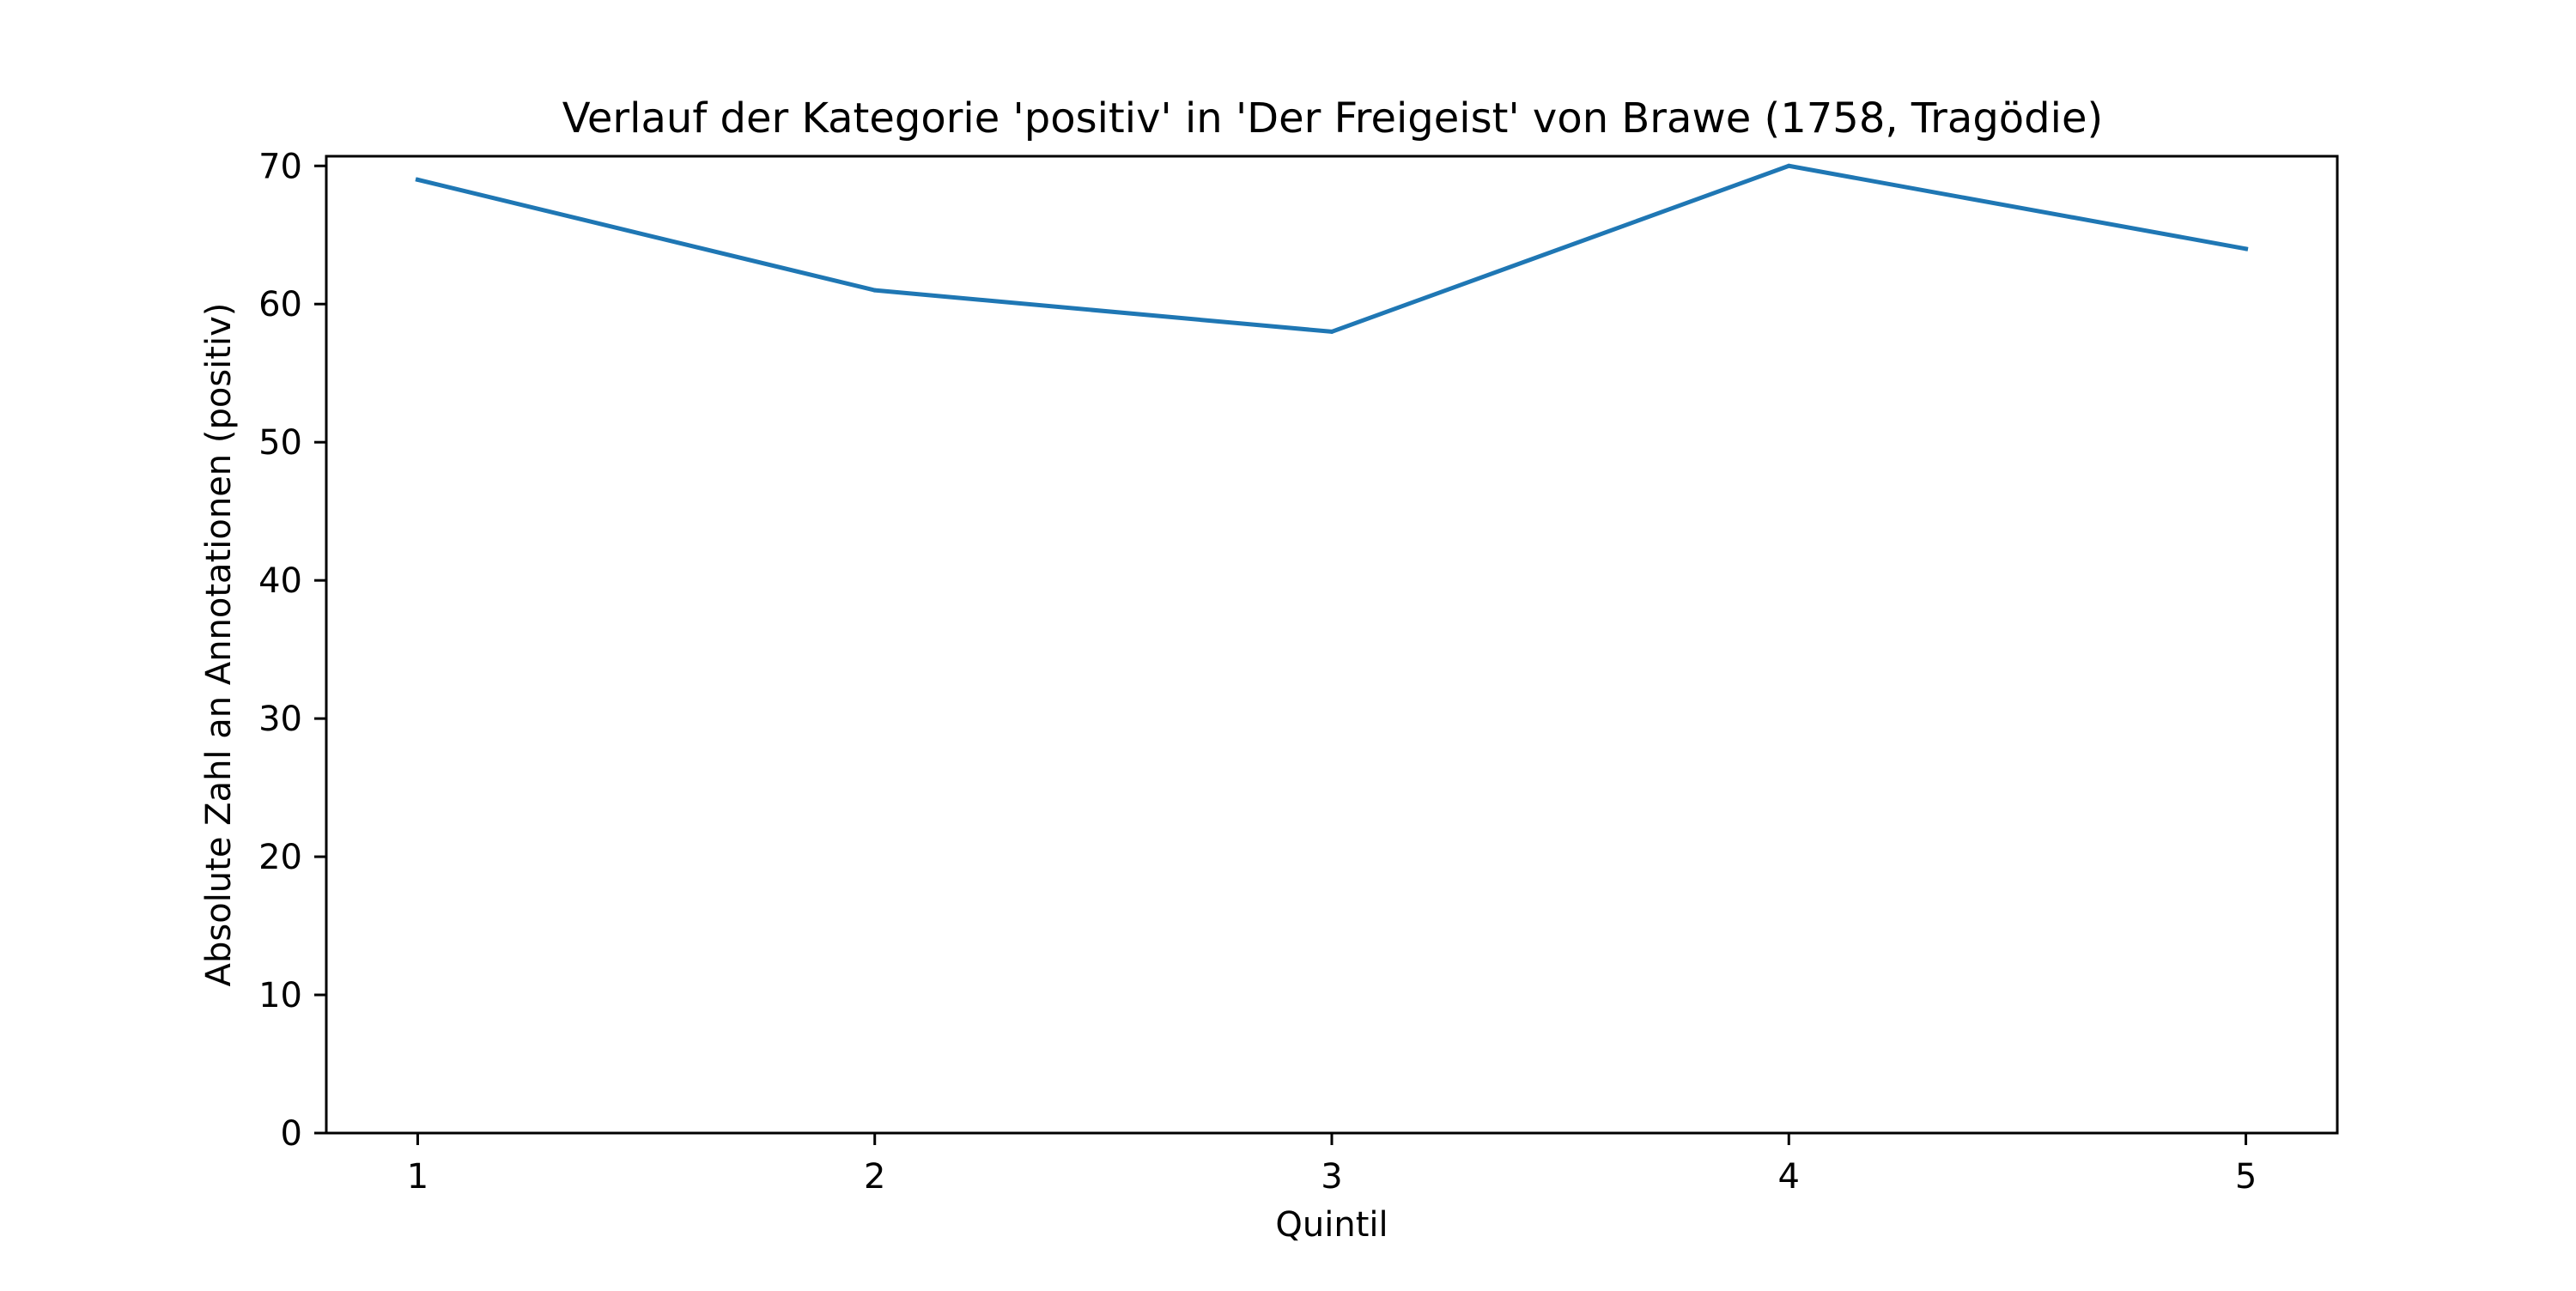 The image size is (2576, 1291). Describe the element at coordinates (280, 581) in the screenshot. I see `y-tick-label: 40` at that location.